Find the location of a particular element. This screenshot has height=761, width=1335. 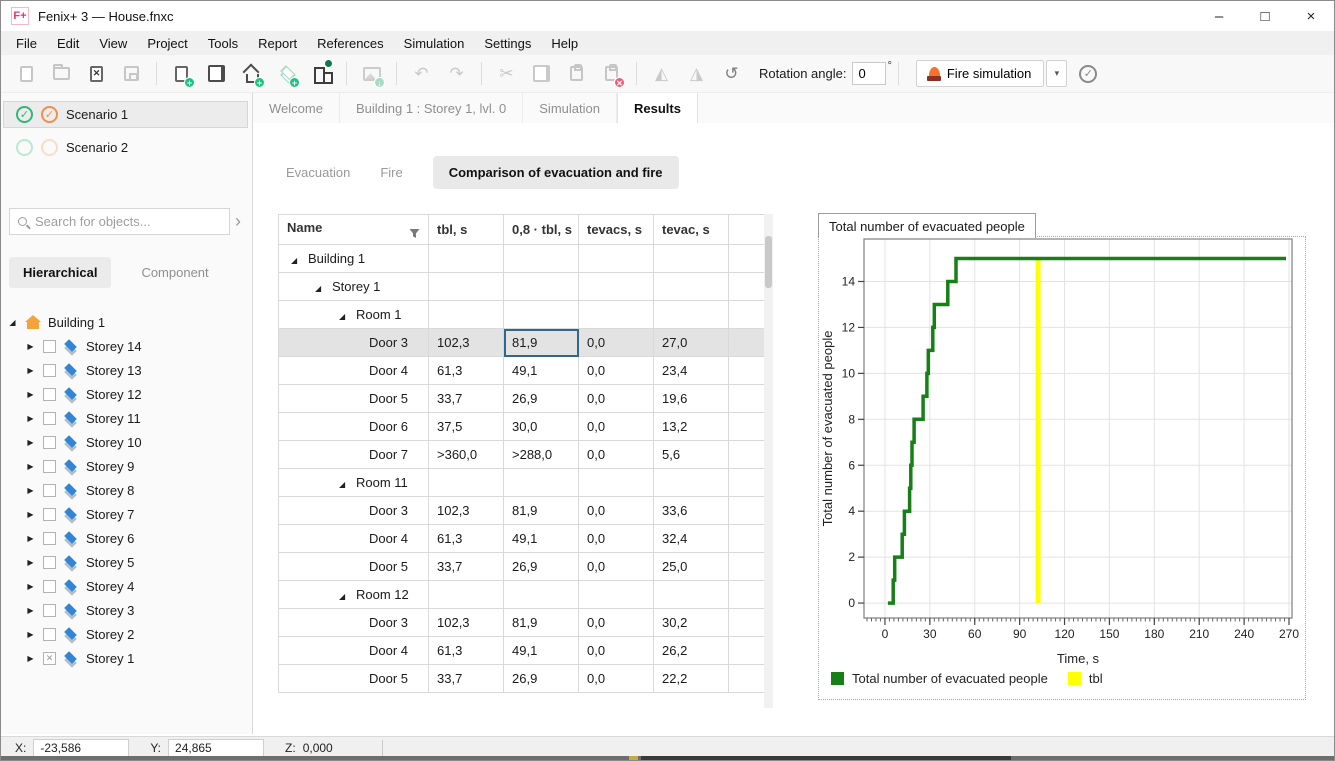

value-cell: >288,0 is located at coordinates (541, 454).